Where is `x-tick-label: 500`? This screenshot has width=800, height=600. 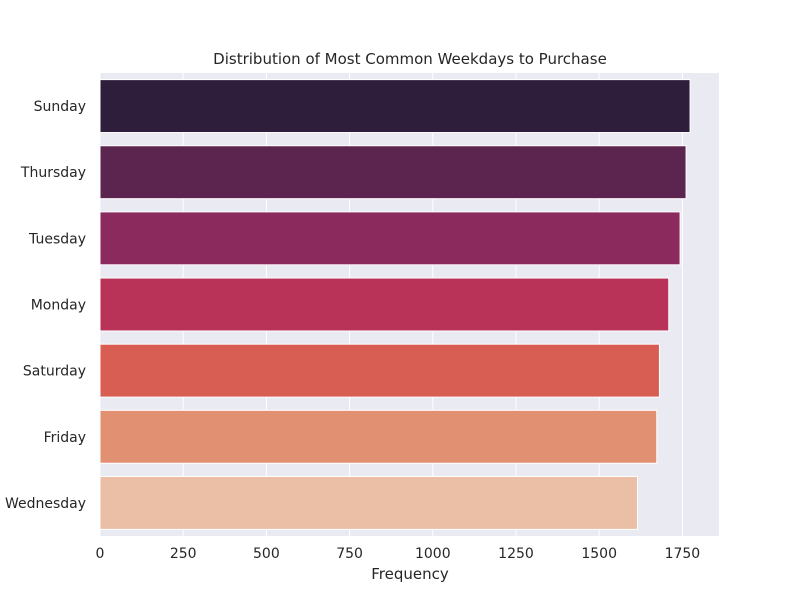 x-tick-label: 500 is located at coordinates (266, 554).